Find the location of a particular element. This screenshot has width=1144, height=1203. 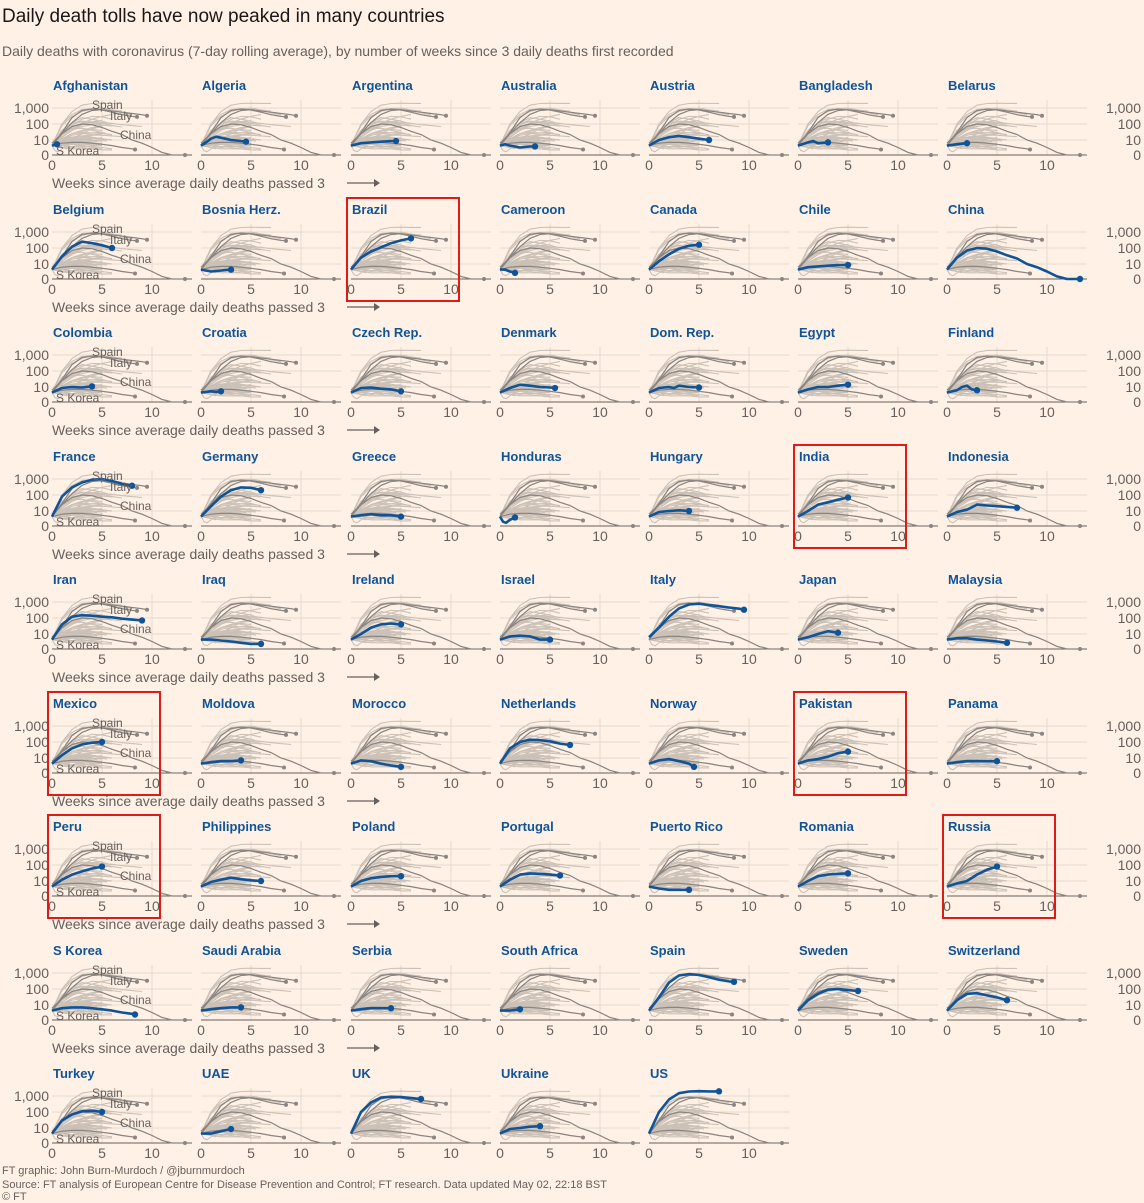

y-tick-label: 10 is located at coordinates (41, 264).